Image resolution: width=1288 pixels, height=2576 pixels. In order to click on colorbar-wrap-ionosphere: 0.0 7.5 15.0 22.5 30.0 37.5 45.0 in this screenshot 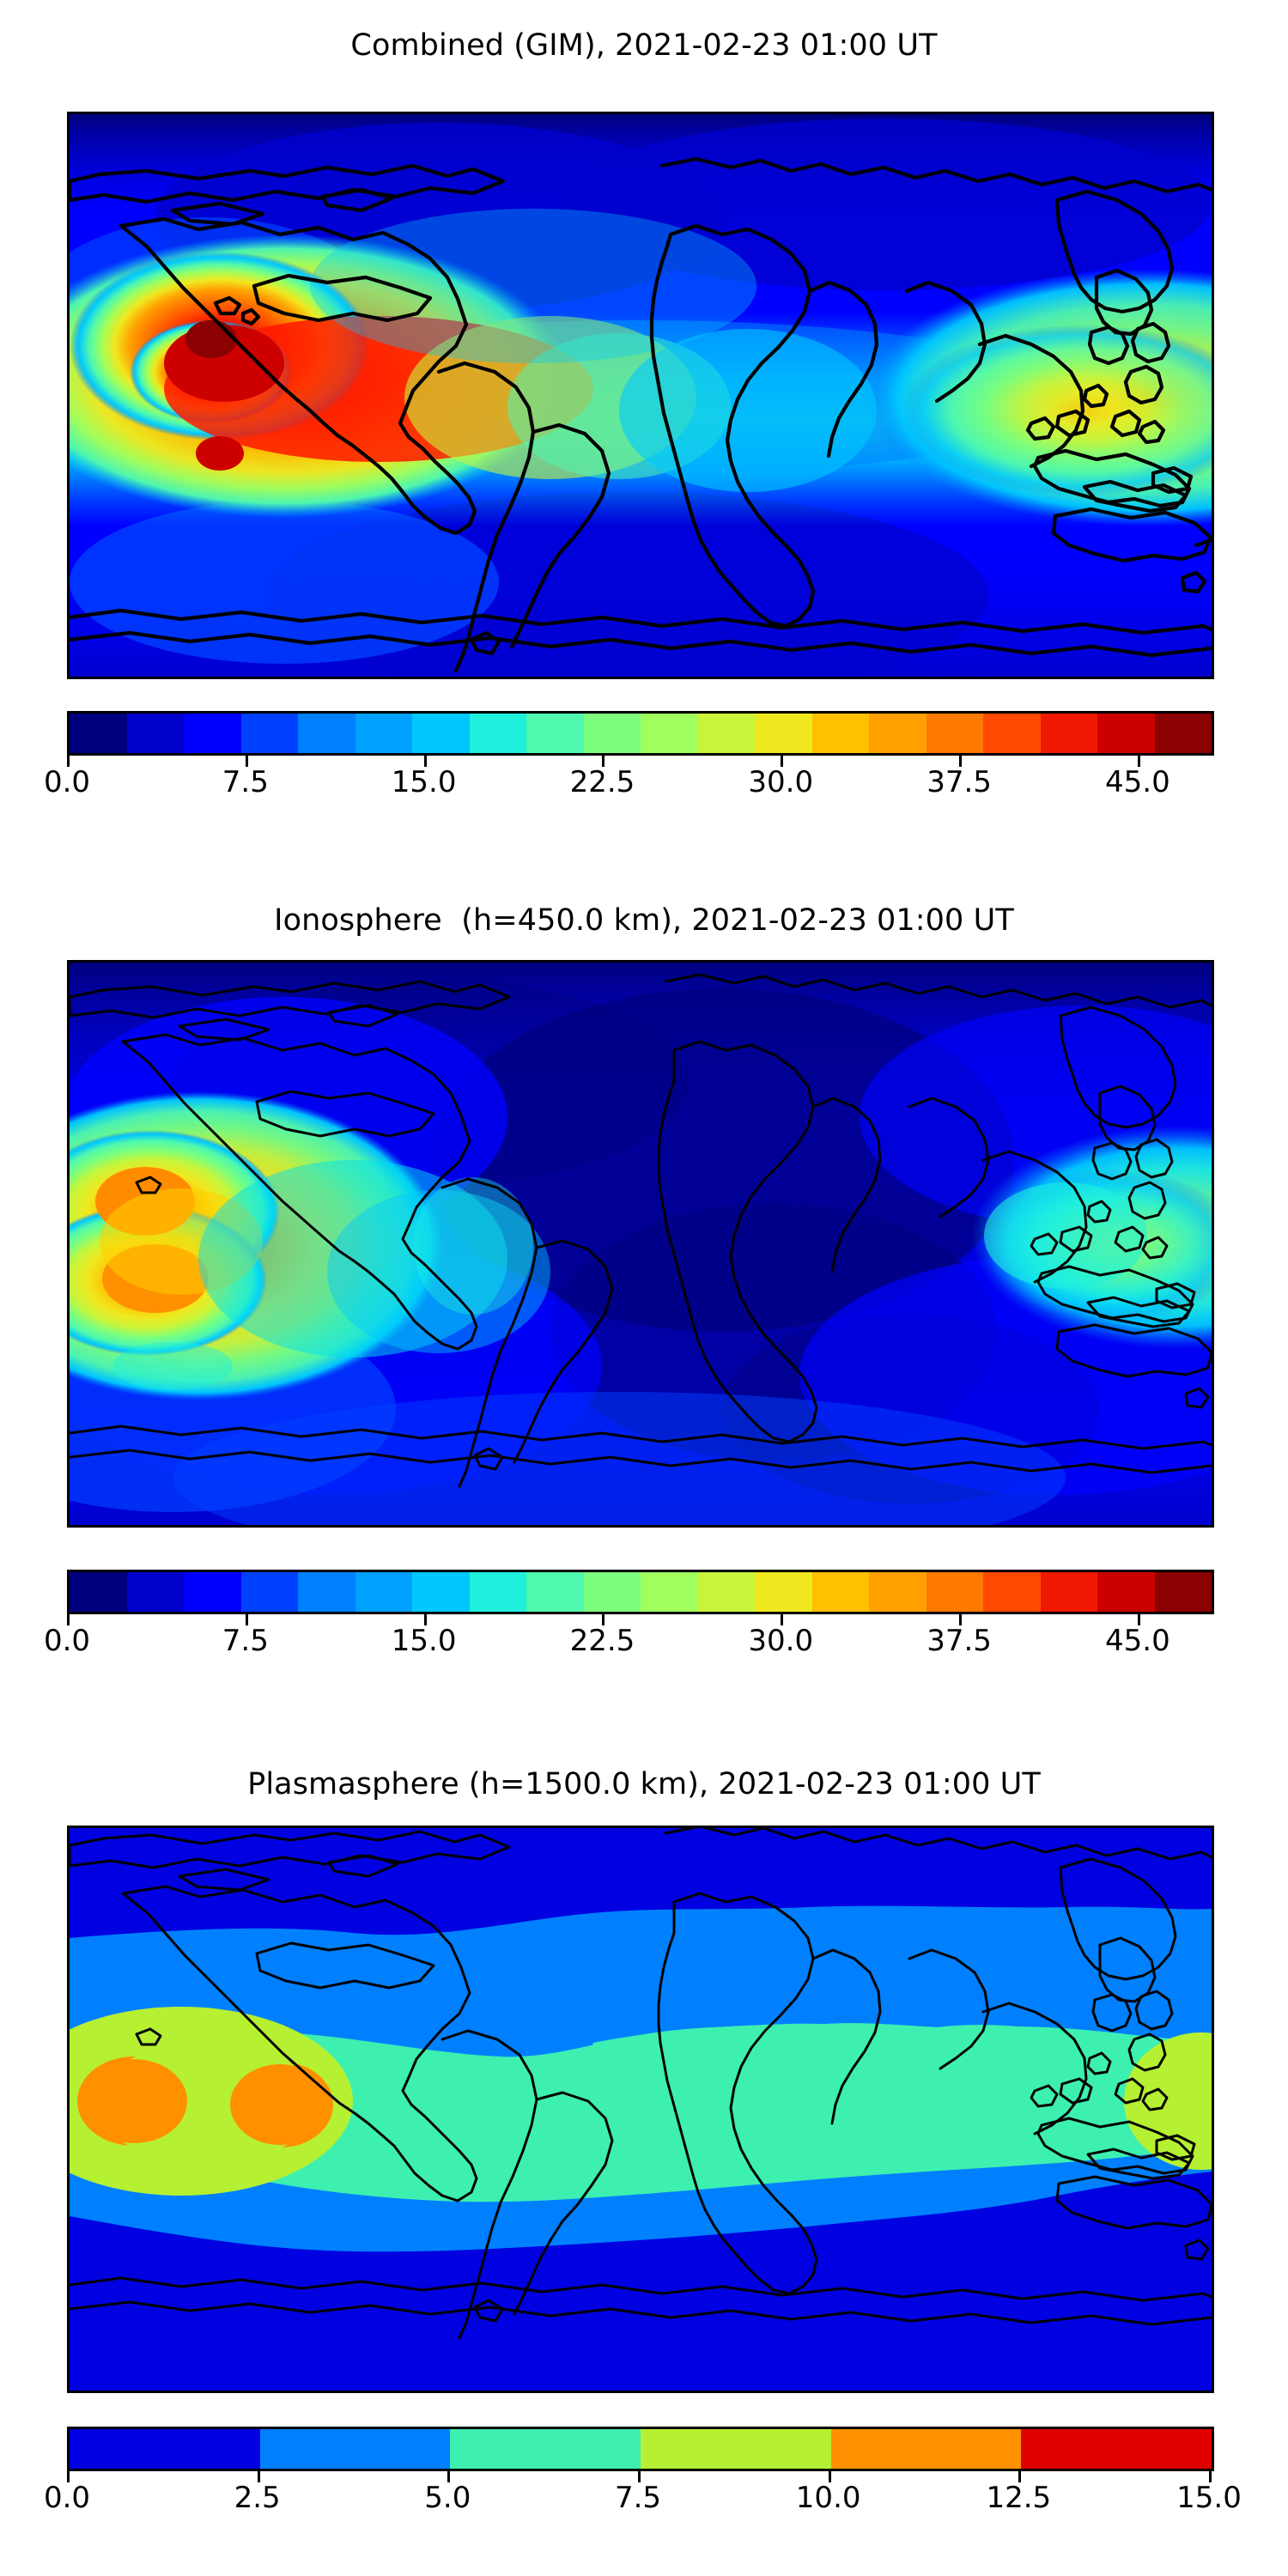, I will do `click(629, 1647)`.